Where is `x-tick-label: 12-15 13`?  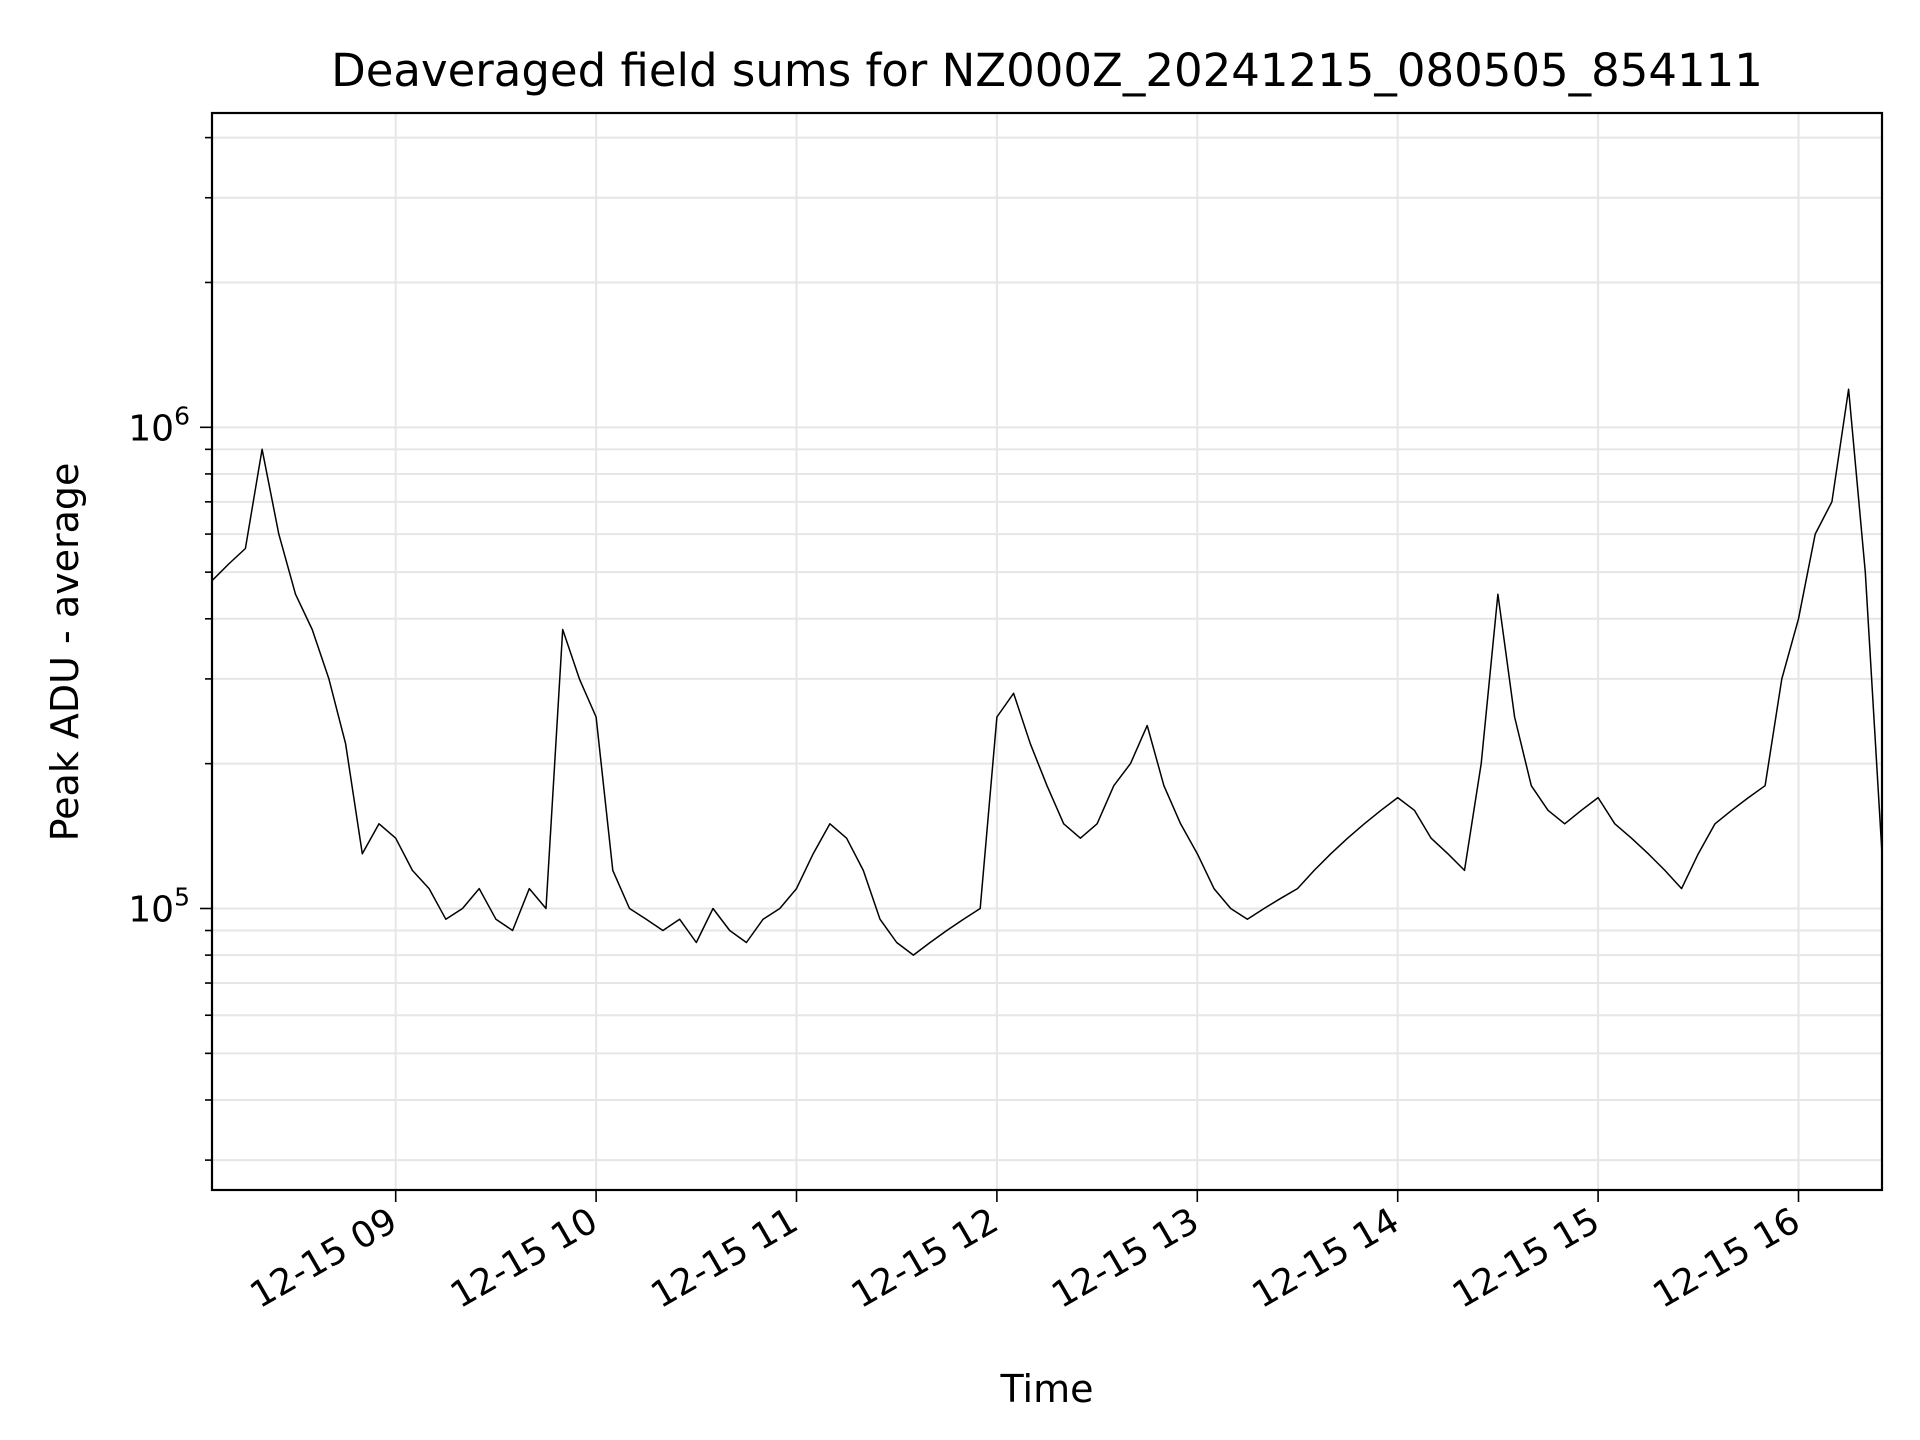
x-tick-label: 12-15 13 is located at coordinates (1125, 1258).